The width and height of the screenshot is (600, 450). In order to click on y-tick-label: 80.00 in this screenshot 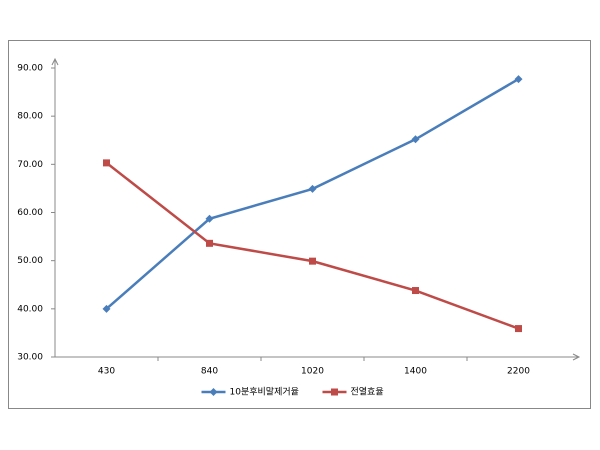, I will do `click(30, 117)`.